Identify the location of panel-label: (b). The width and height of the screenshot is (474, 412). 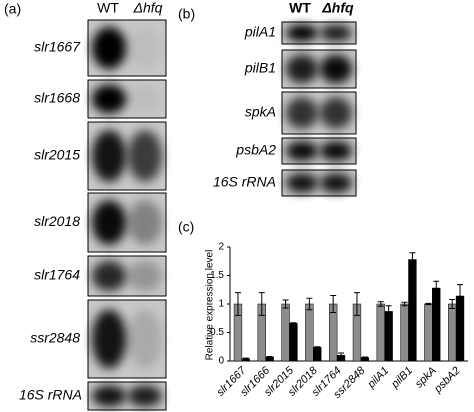
(186, 14).